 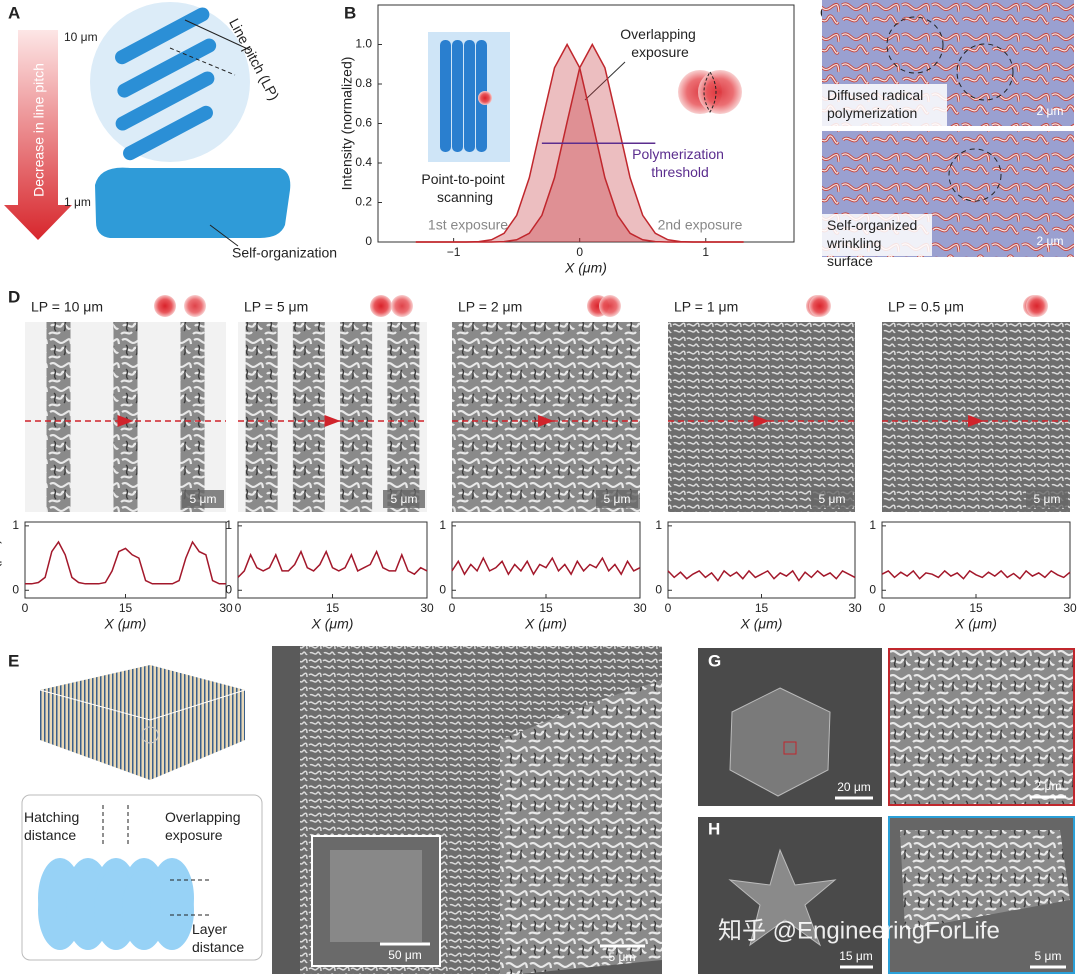 I want to click on y-axis-label: Intensity (normalized), so click(x=347, y=124).